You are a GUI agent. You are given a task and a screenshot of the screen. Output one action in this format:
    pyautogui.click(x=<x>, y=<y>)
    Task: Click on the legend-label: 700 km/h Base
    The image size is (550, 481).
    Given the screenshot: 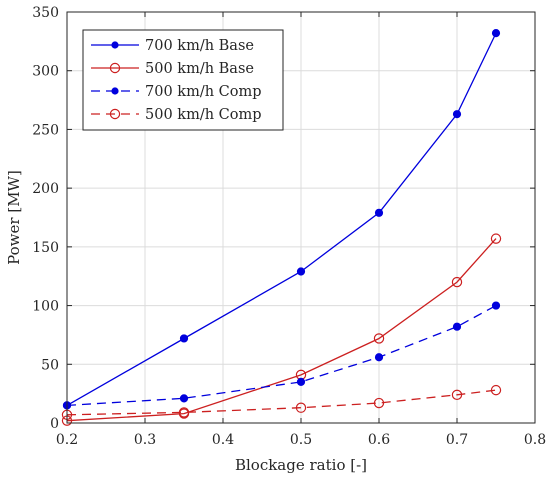 What is the action you would take?
    pyautogui.click(x=199, y=46)
    